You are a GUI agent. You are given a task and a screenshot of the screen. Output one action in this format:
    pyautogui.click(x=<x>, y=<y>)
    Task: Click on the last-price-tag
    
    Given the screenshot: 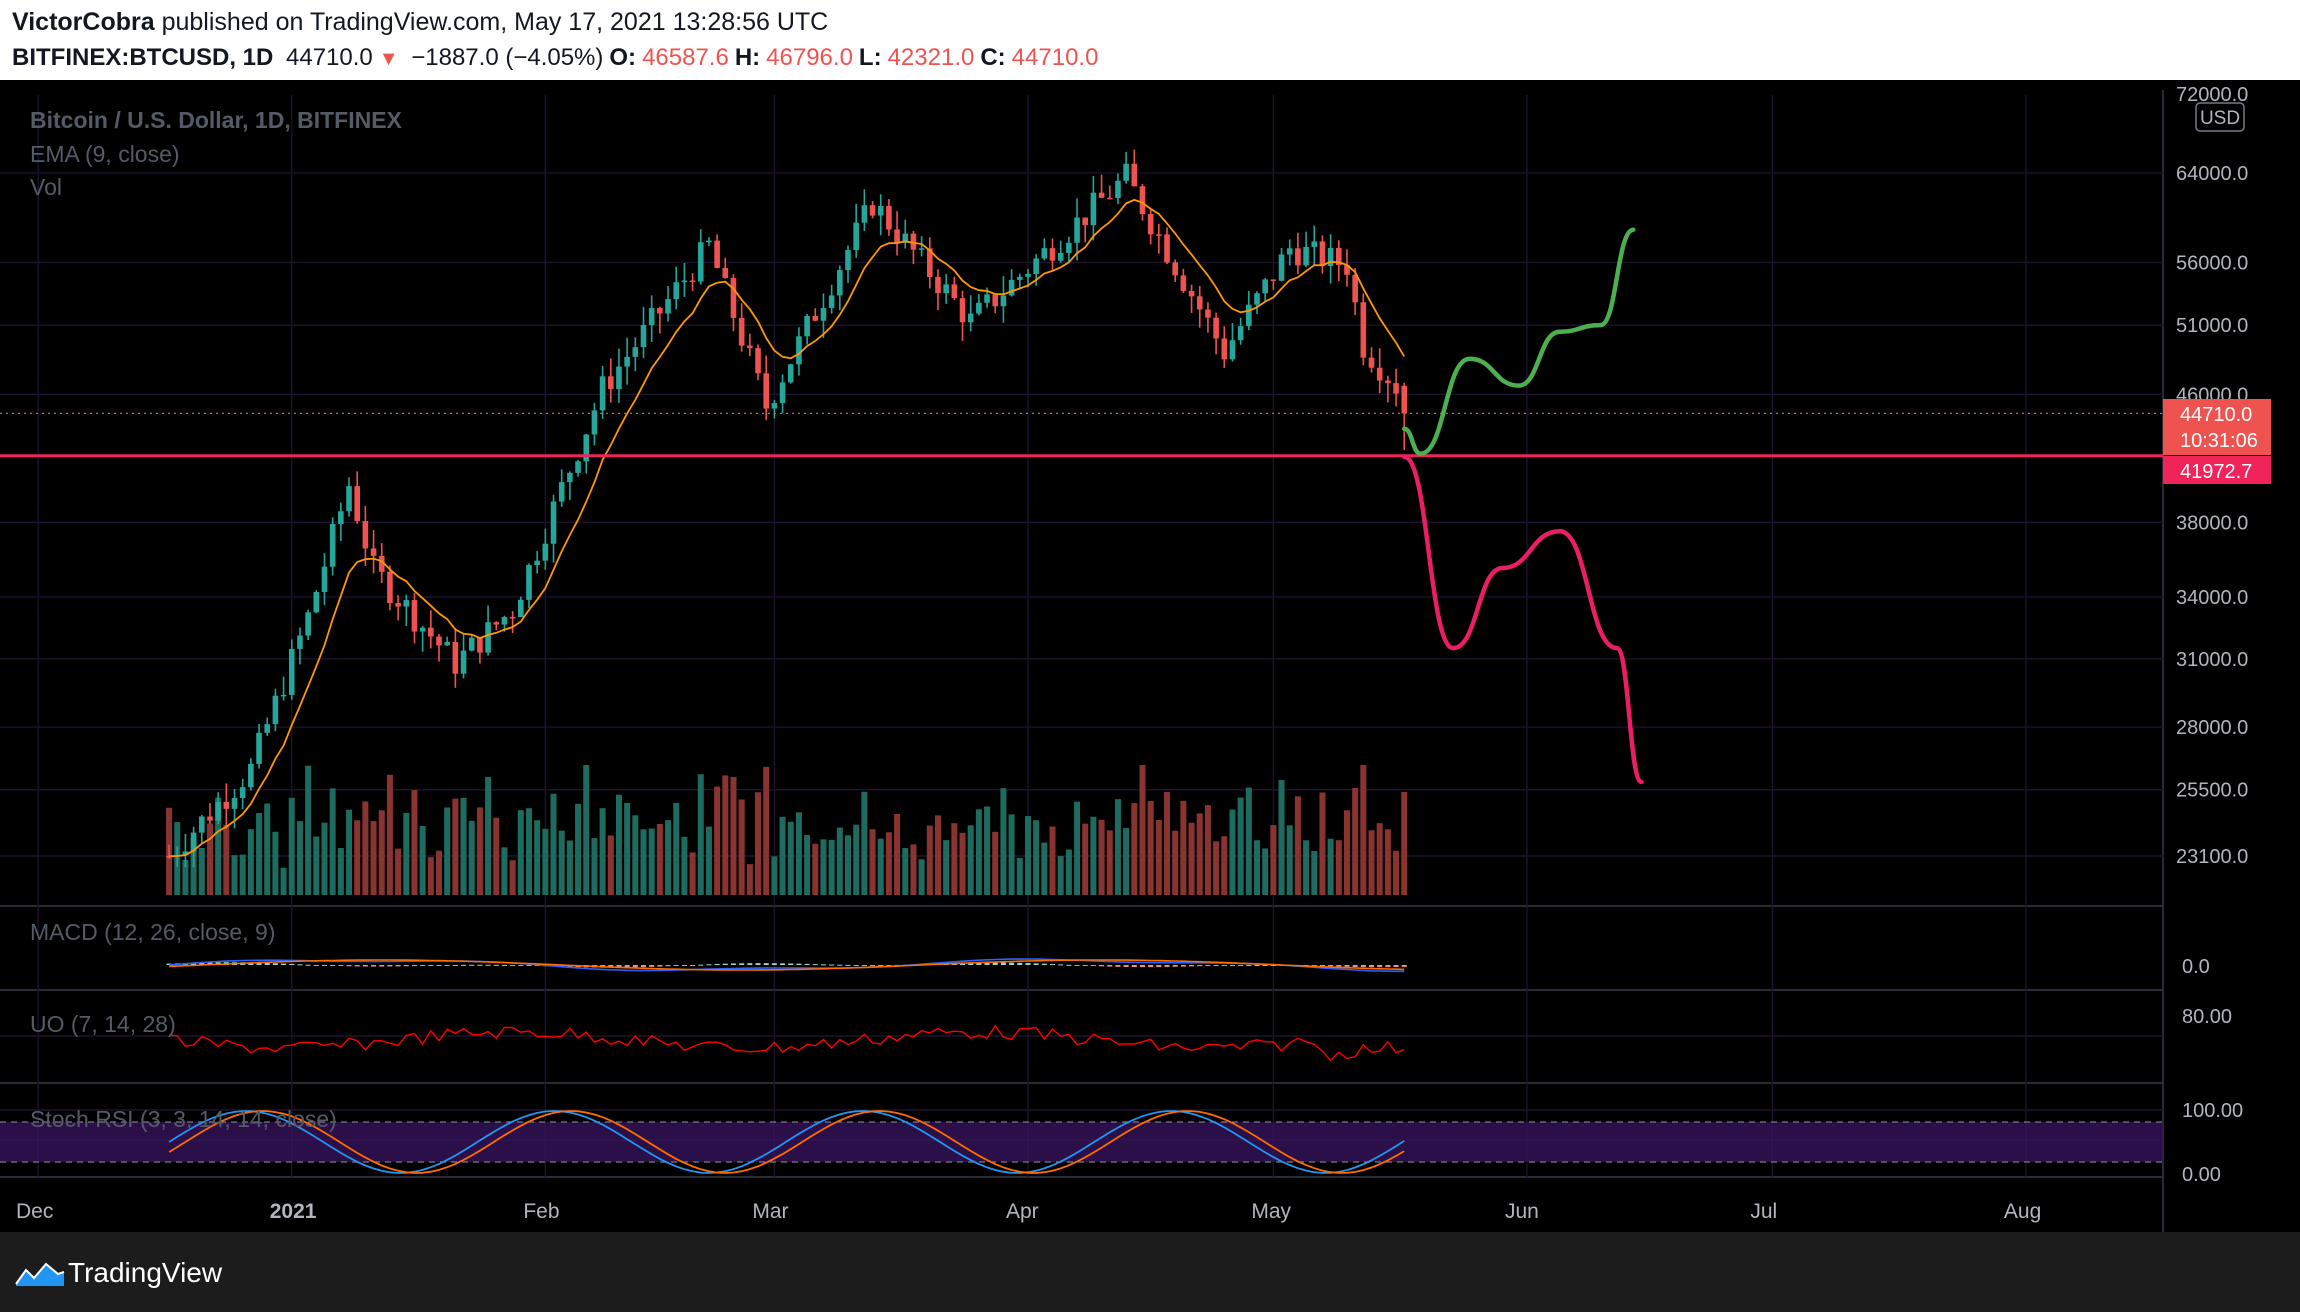 What is the action you would take?
    pyautogui.click(x=2217, y=427)
    